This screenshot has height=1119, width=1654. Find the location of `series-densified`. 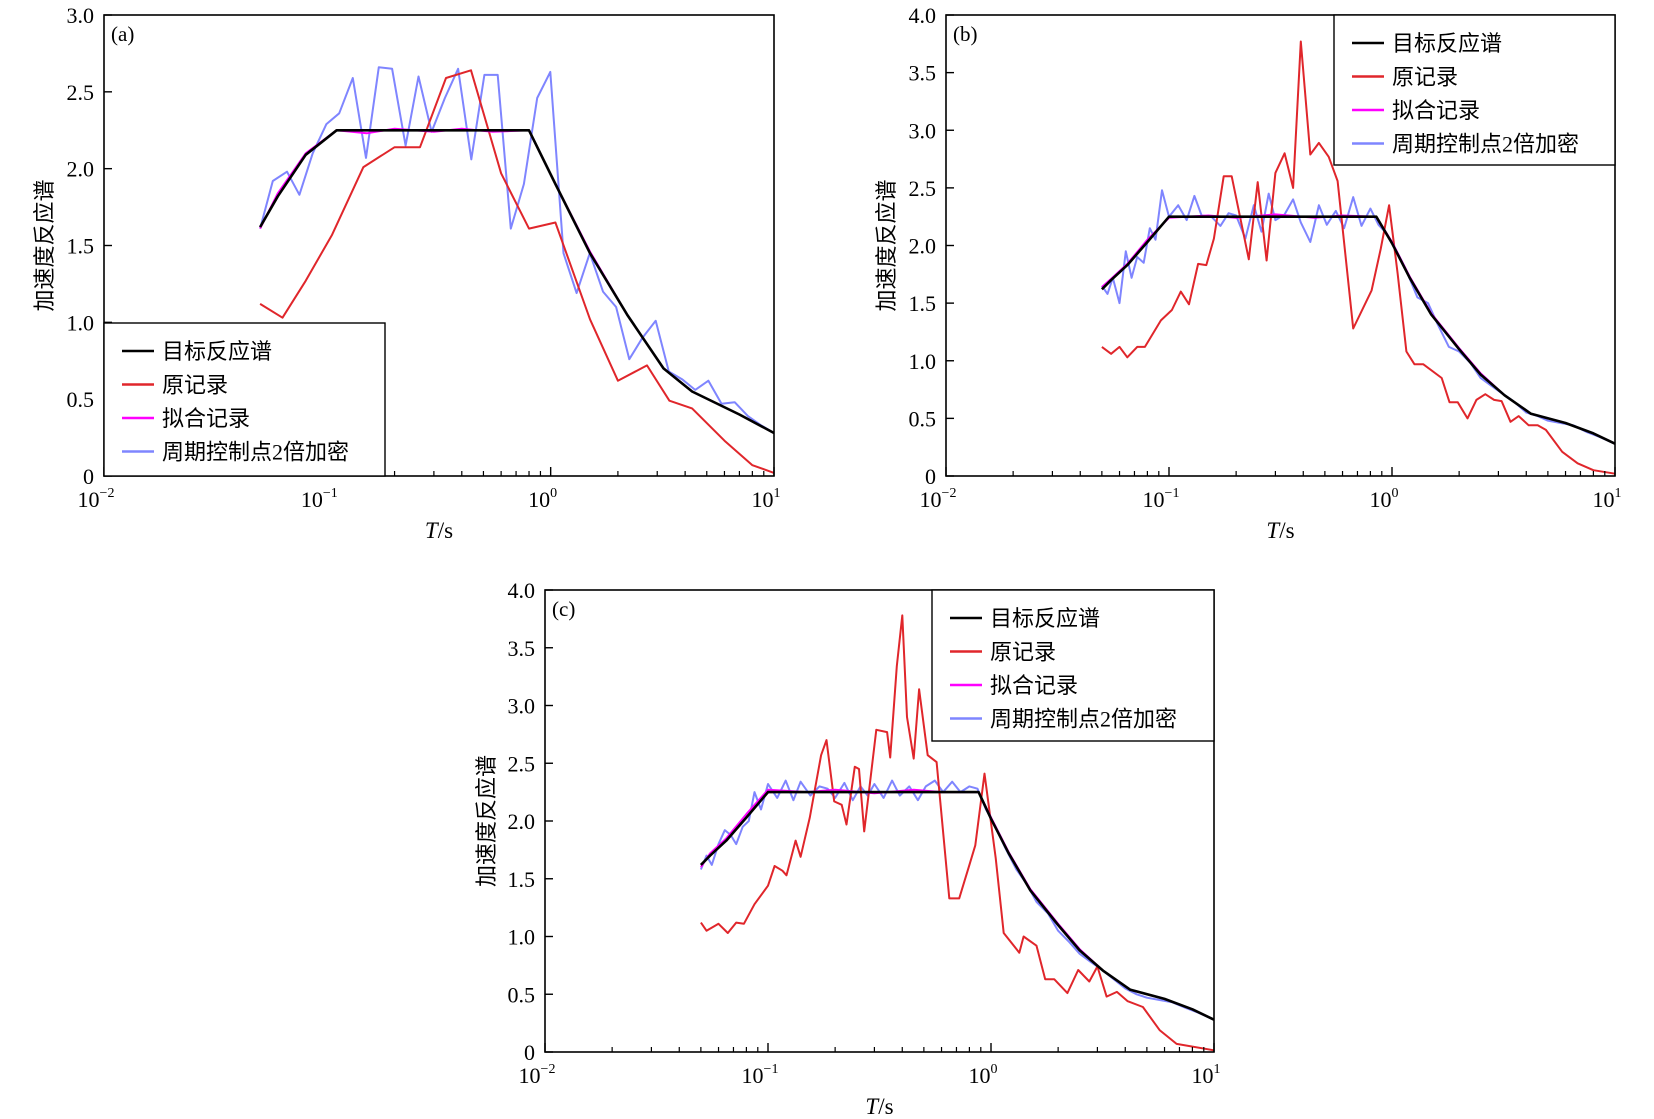

series-densified is located at coordinates (957, 900).